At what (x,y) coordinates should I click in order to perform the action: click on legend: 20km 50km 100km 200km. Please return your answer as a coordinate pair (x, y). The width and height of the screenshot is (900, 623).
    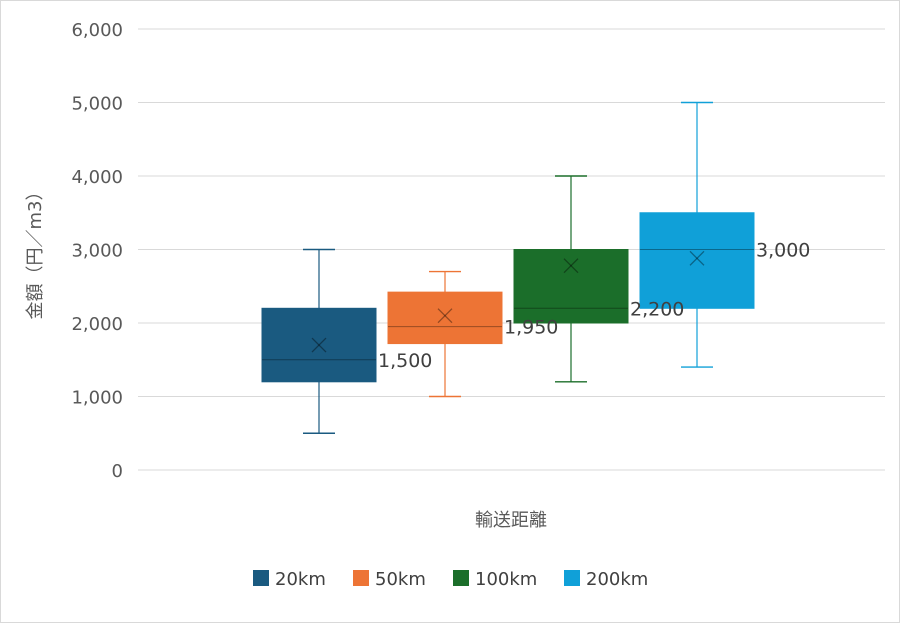
    Looking at the image, I should click on (450, 579).